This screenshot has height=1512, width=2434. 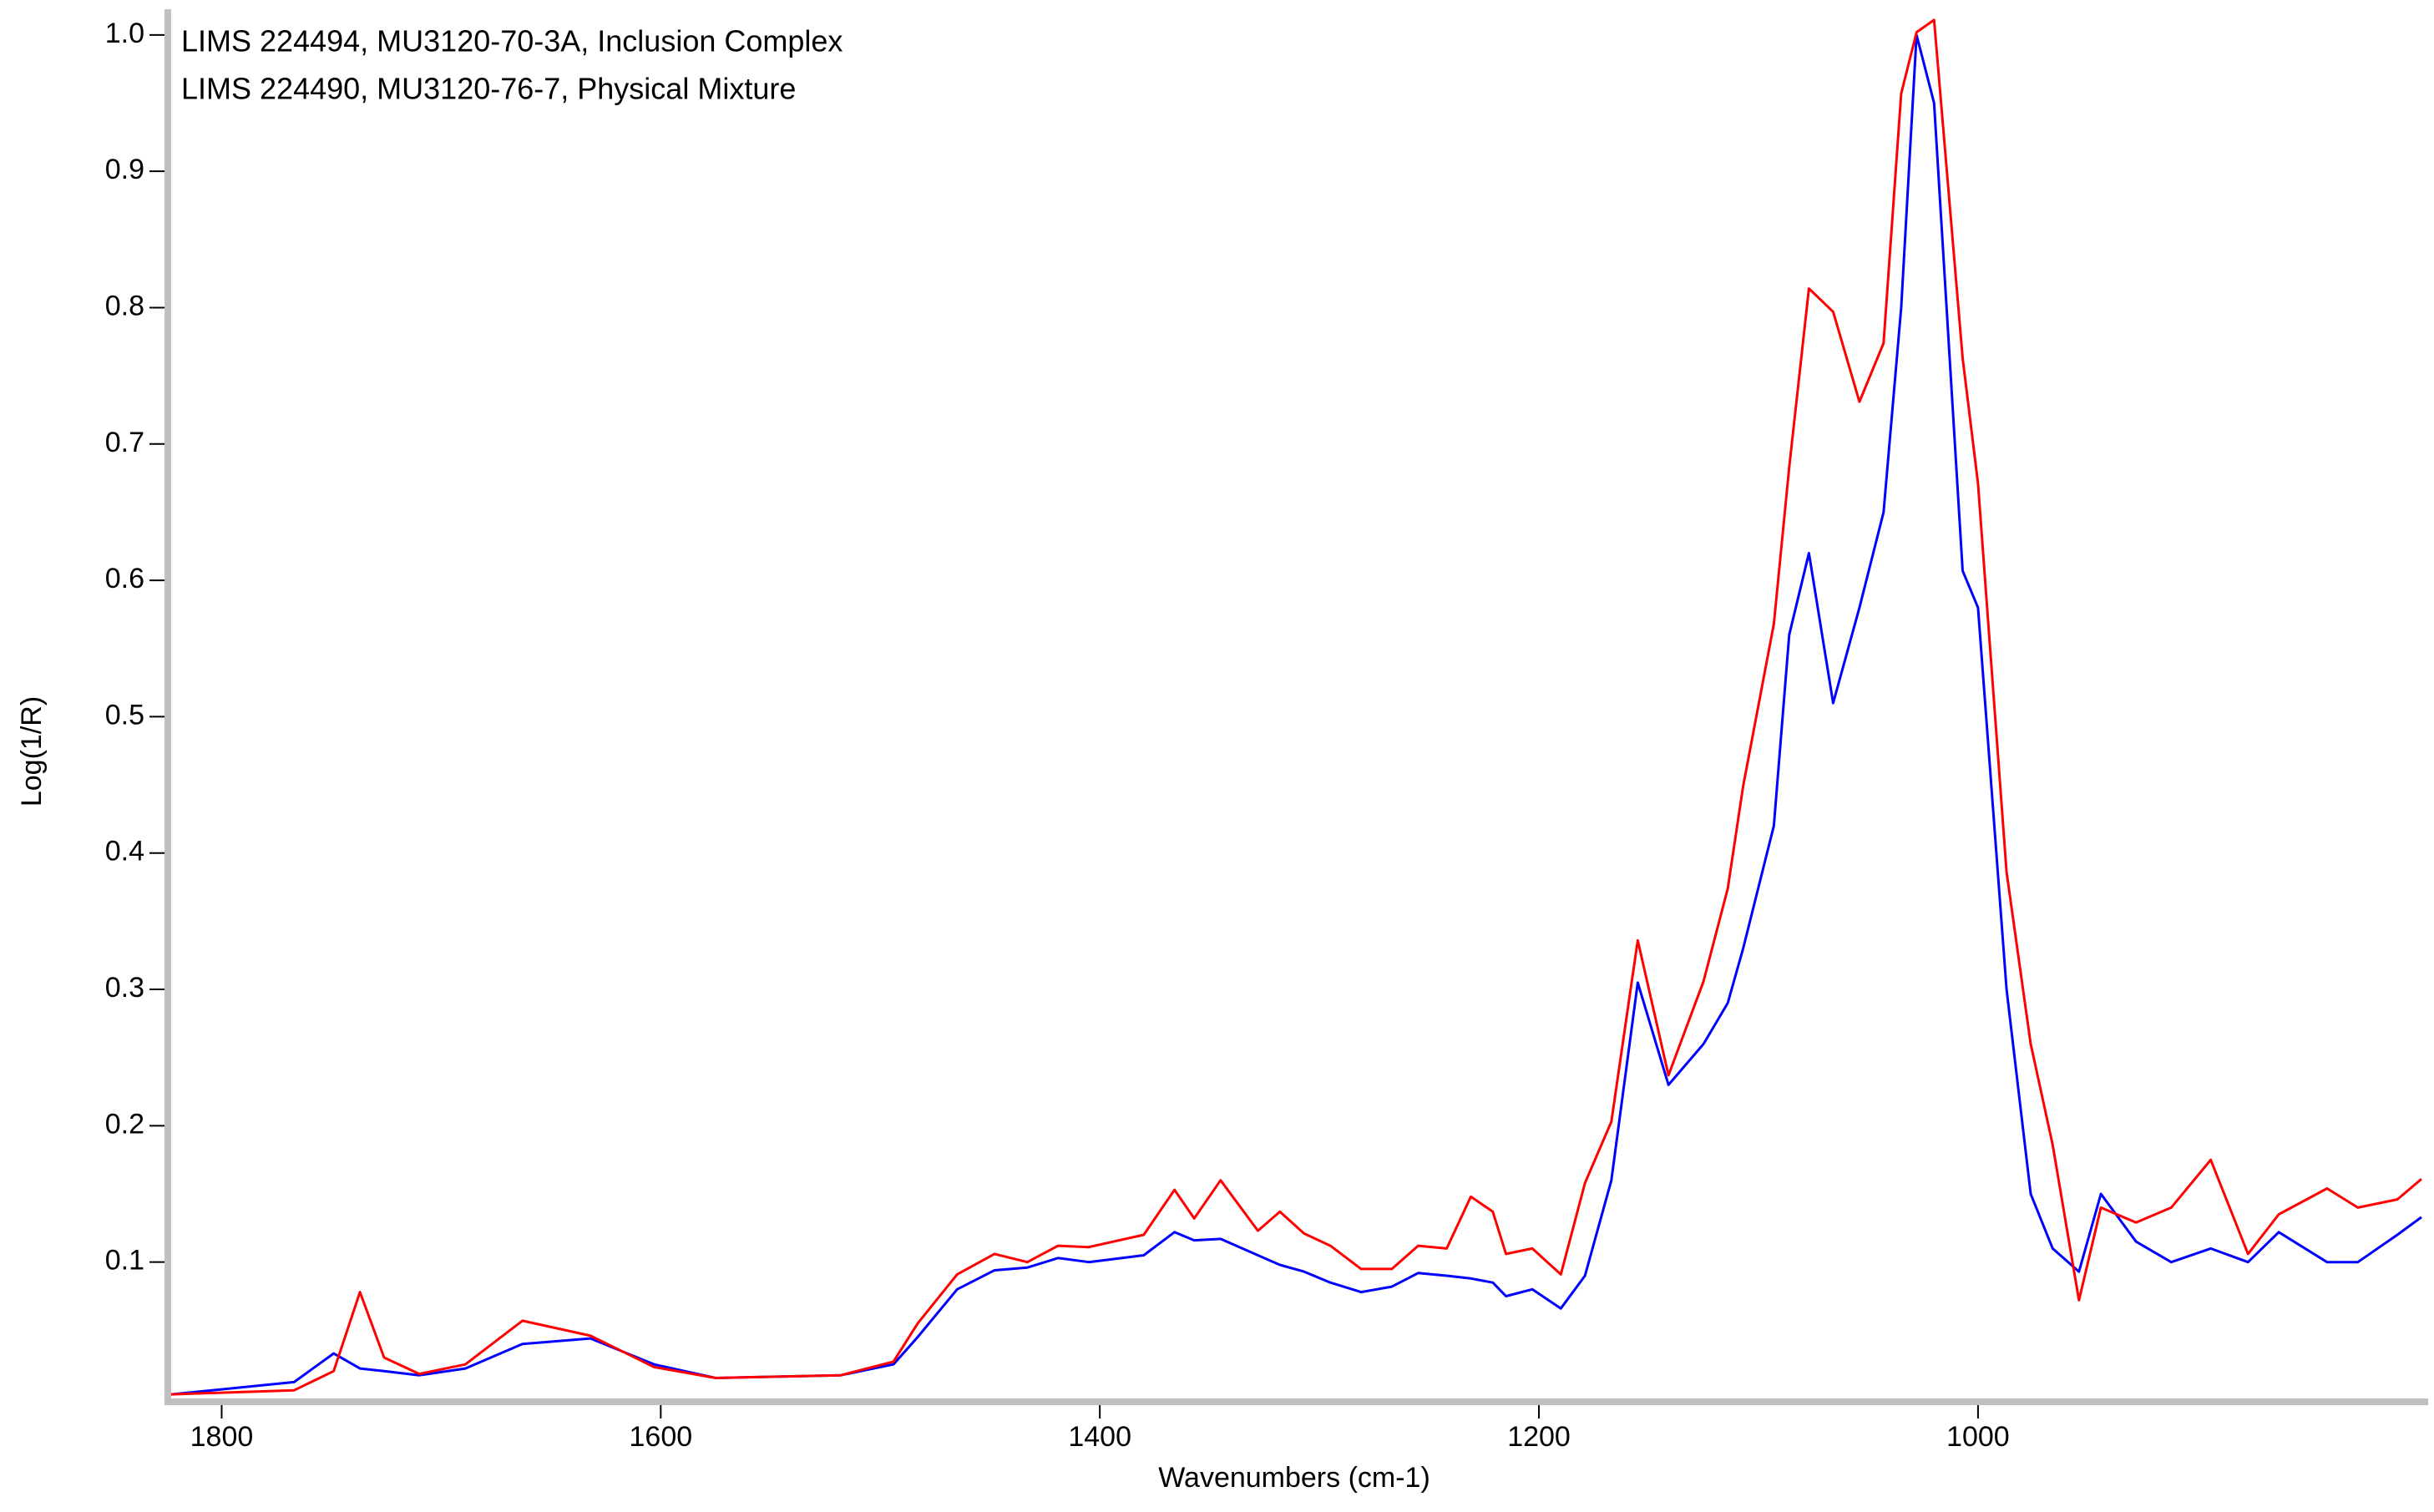 What do you see at coordinates (125, 715) in the screenshot?
I see `y-tick-label: 0.5` at bounding box center [125, 715].